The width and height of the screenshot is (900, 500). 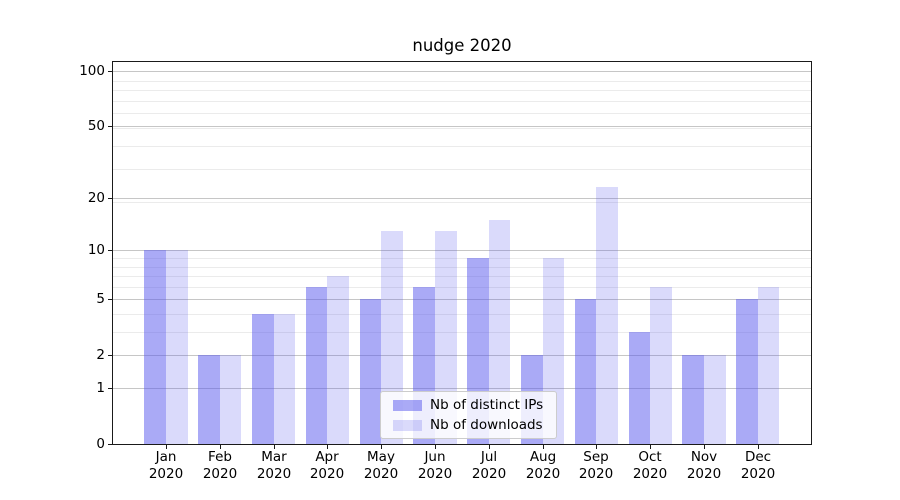 I want to click on x-tick-label: Oct 2020, so click(x=650, y=465).